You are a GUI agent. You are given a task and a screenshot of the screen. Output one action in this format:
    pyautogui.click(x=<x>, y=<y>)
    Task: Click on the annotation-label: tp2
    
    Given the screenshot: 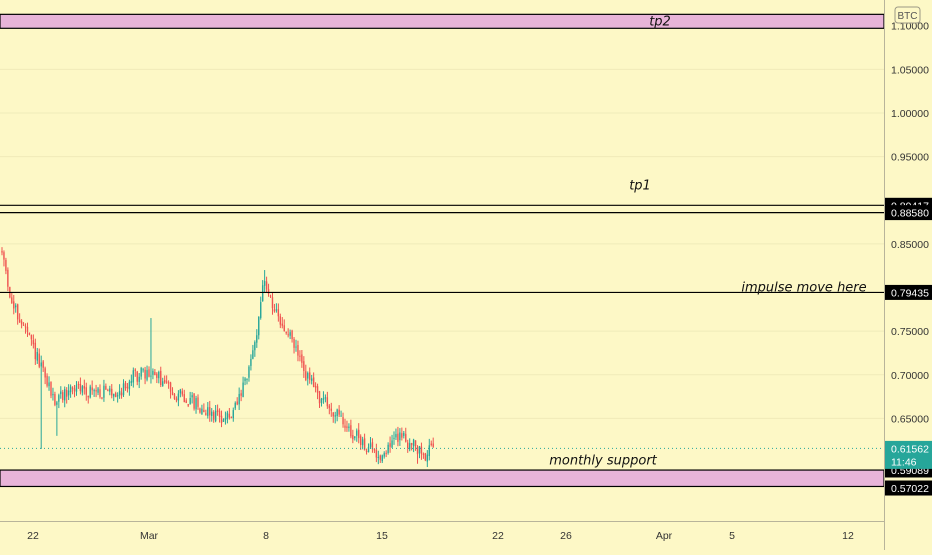 What is the action you would take?
    pyautogui.click(x=660, y=21)
    